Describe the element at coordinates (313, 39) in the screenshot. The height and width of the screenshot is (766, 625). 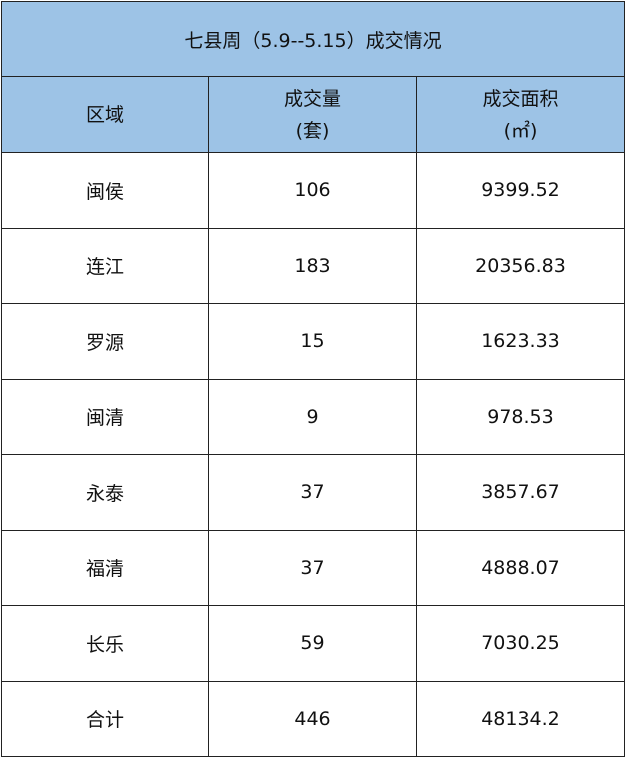
I see `table-title: 七县周（5.9--5.15）成交情况` at that location.